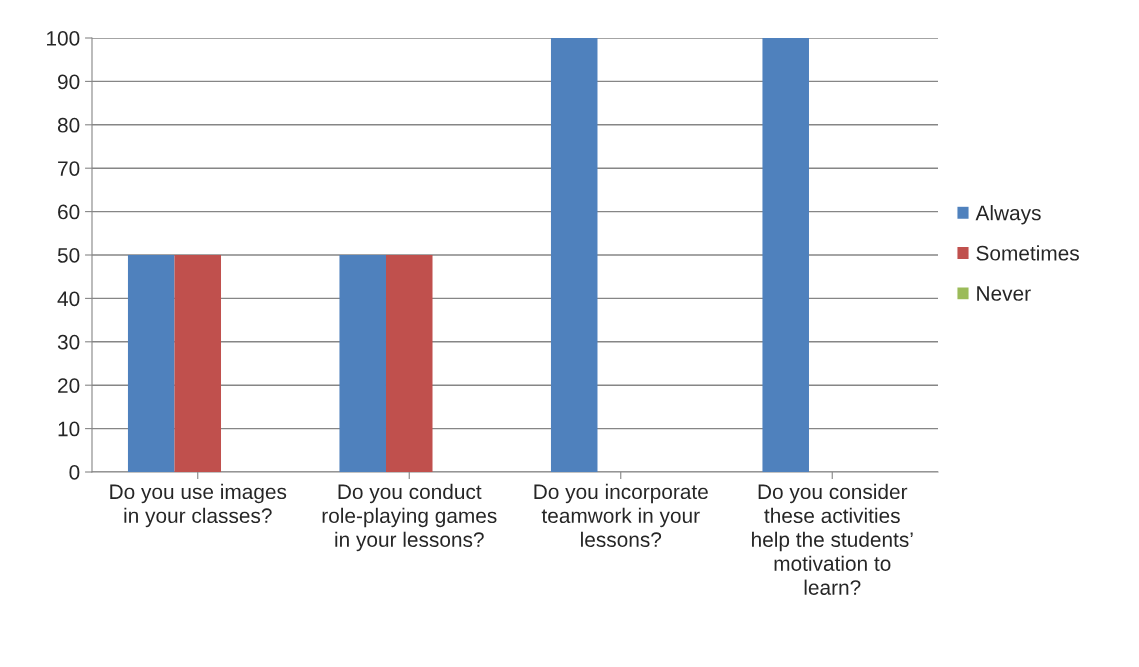  What do you see at coordinates (68, 125) in the screenshot?
I see `y-tick-label: 80` at bounding box center [68, 125].